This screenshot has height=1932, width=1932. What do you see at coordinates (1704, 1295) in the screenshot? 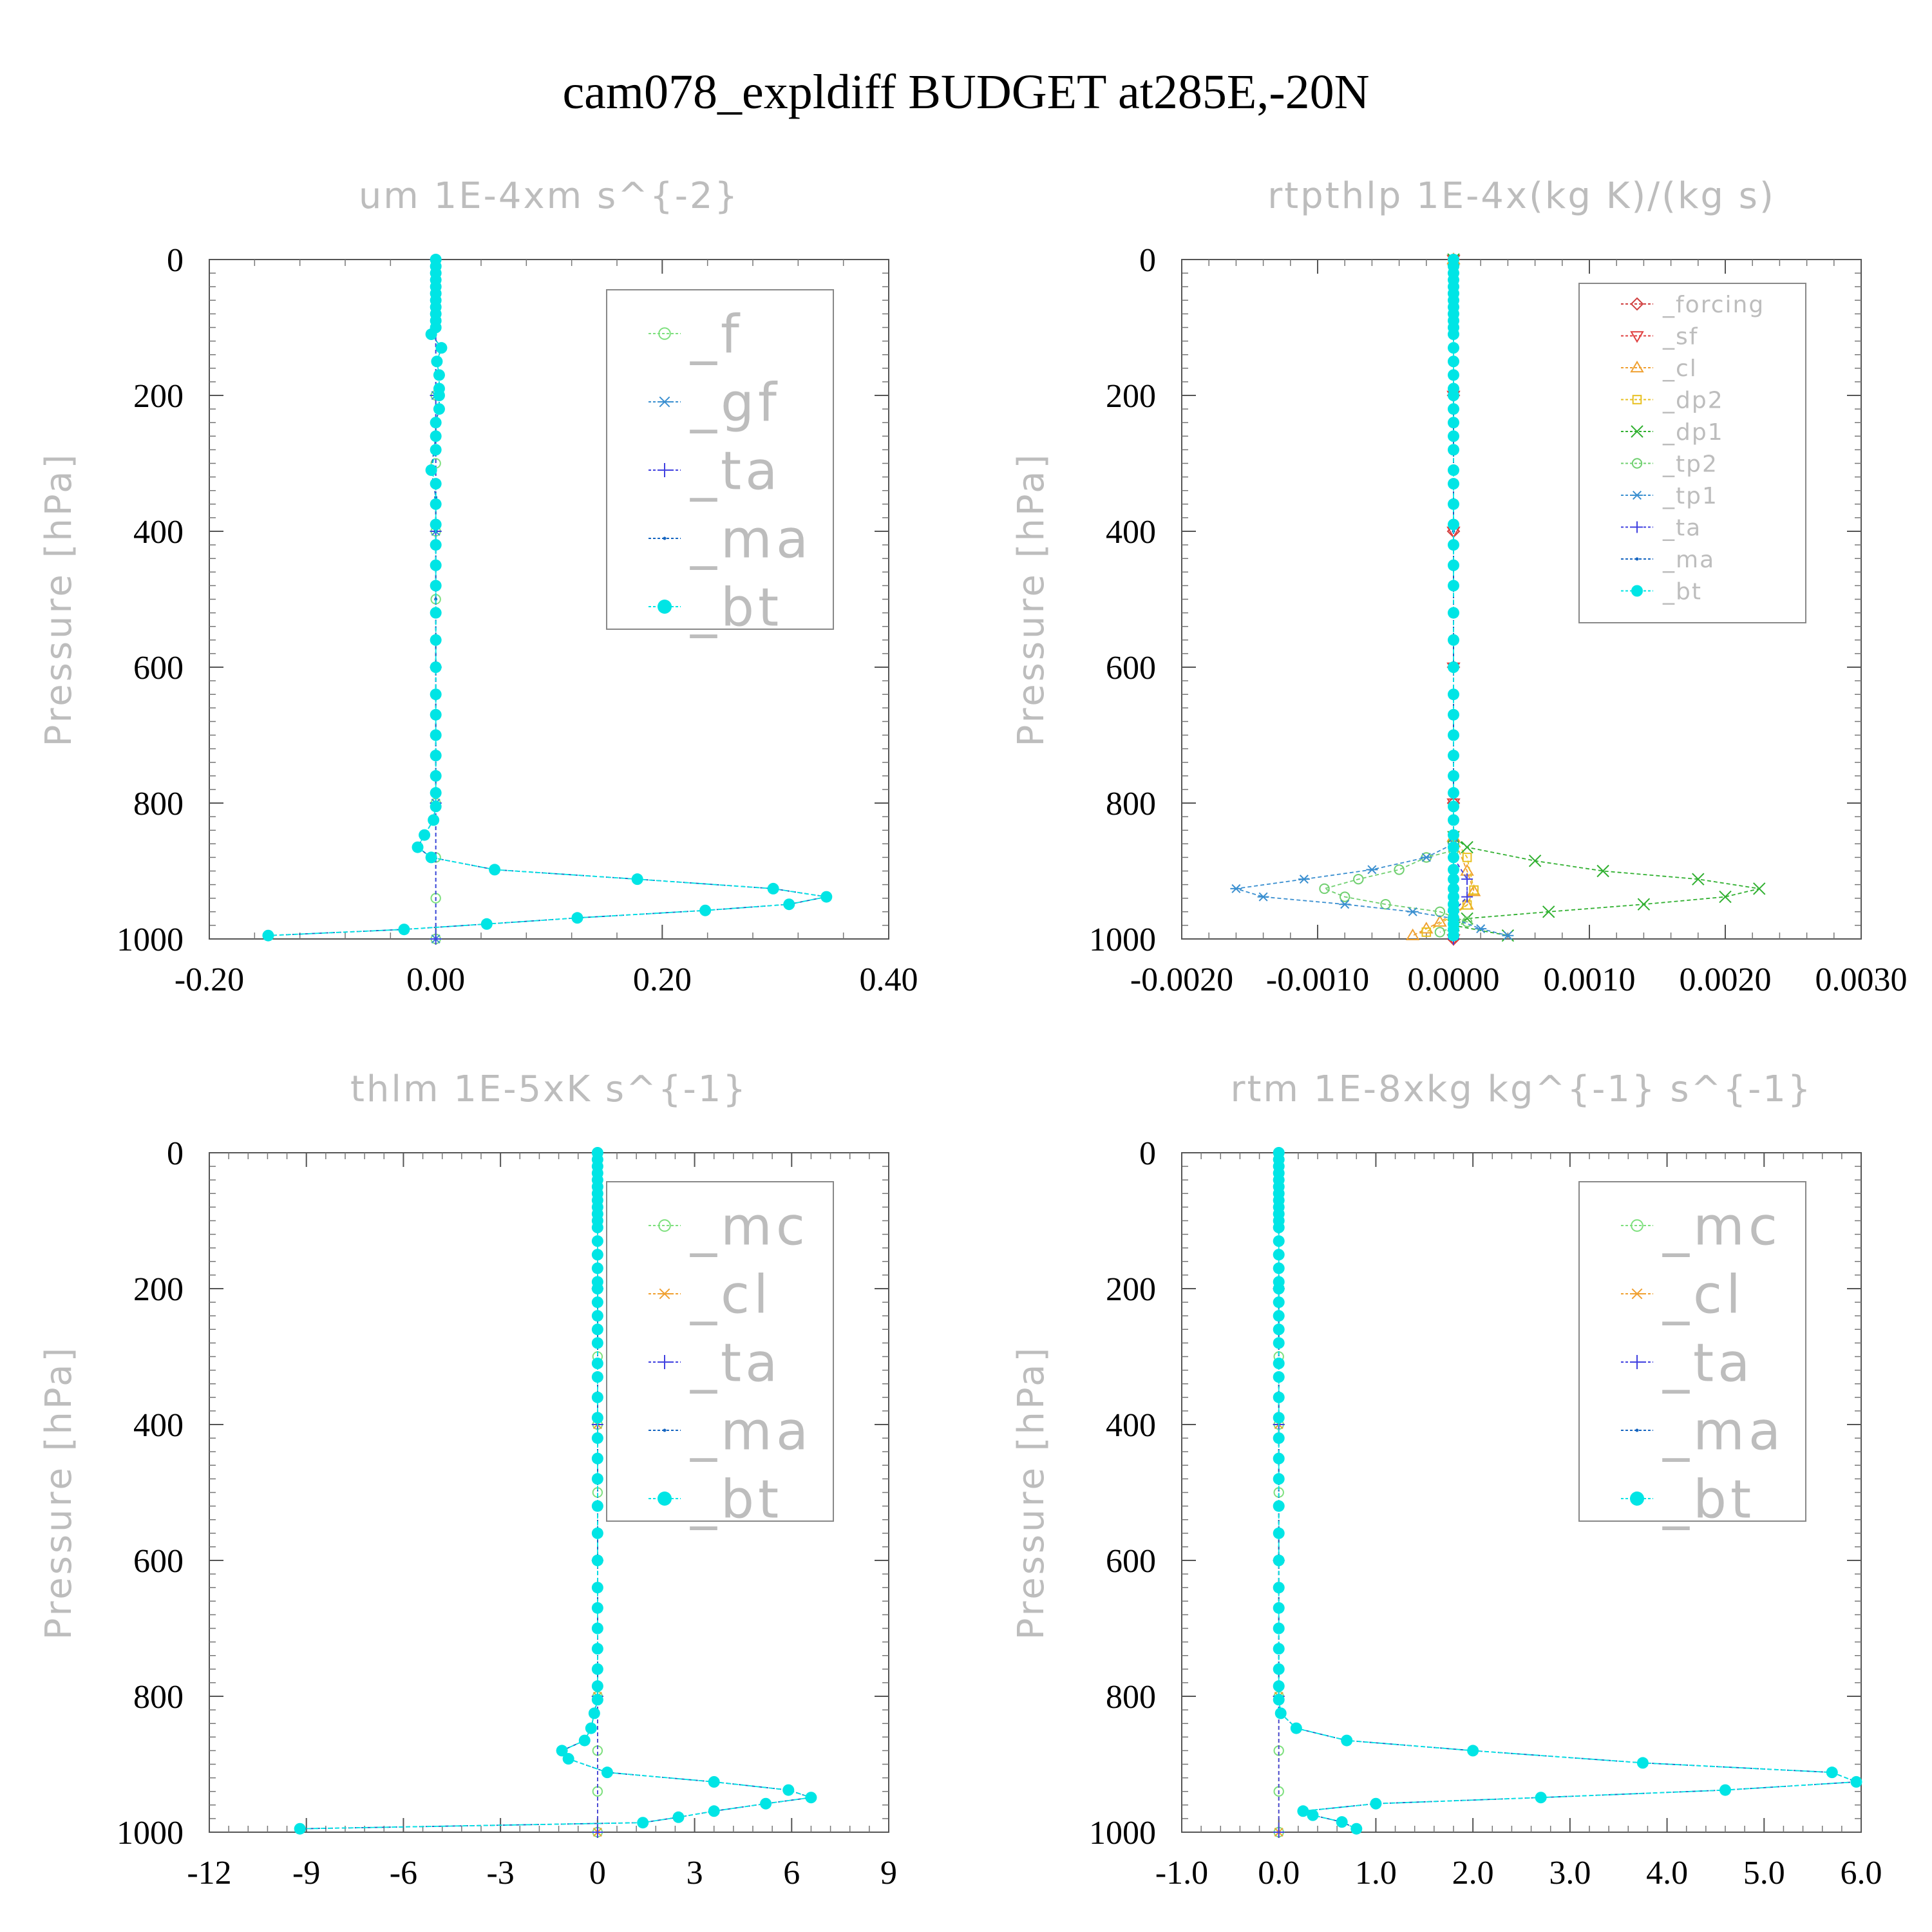
I see `legend-label: _cl` at bounding box center [1704, 1295].